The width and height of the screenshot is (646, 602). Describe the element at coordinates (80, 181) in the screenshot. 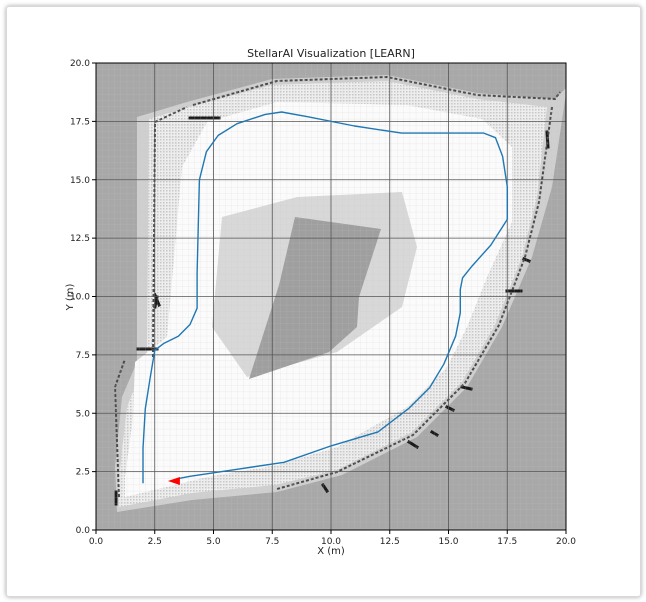

I see `y-tick-label: 15.0` at that location.